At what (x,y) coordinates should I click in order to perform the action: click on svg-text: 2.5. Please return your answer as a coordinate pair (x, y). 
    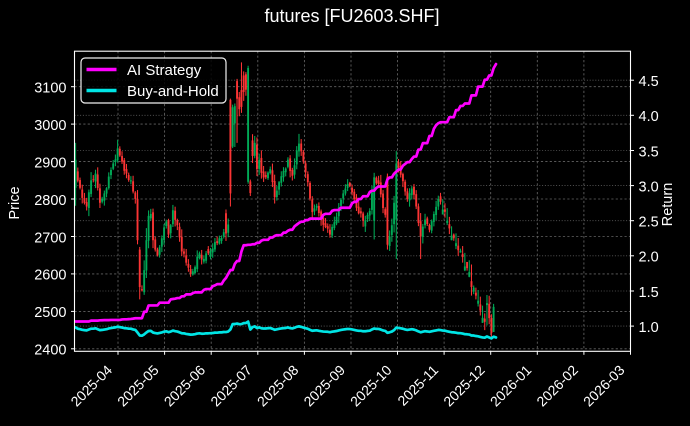
    Looking at the image, I should click on (649, 223).